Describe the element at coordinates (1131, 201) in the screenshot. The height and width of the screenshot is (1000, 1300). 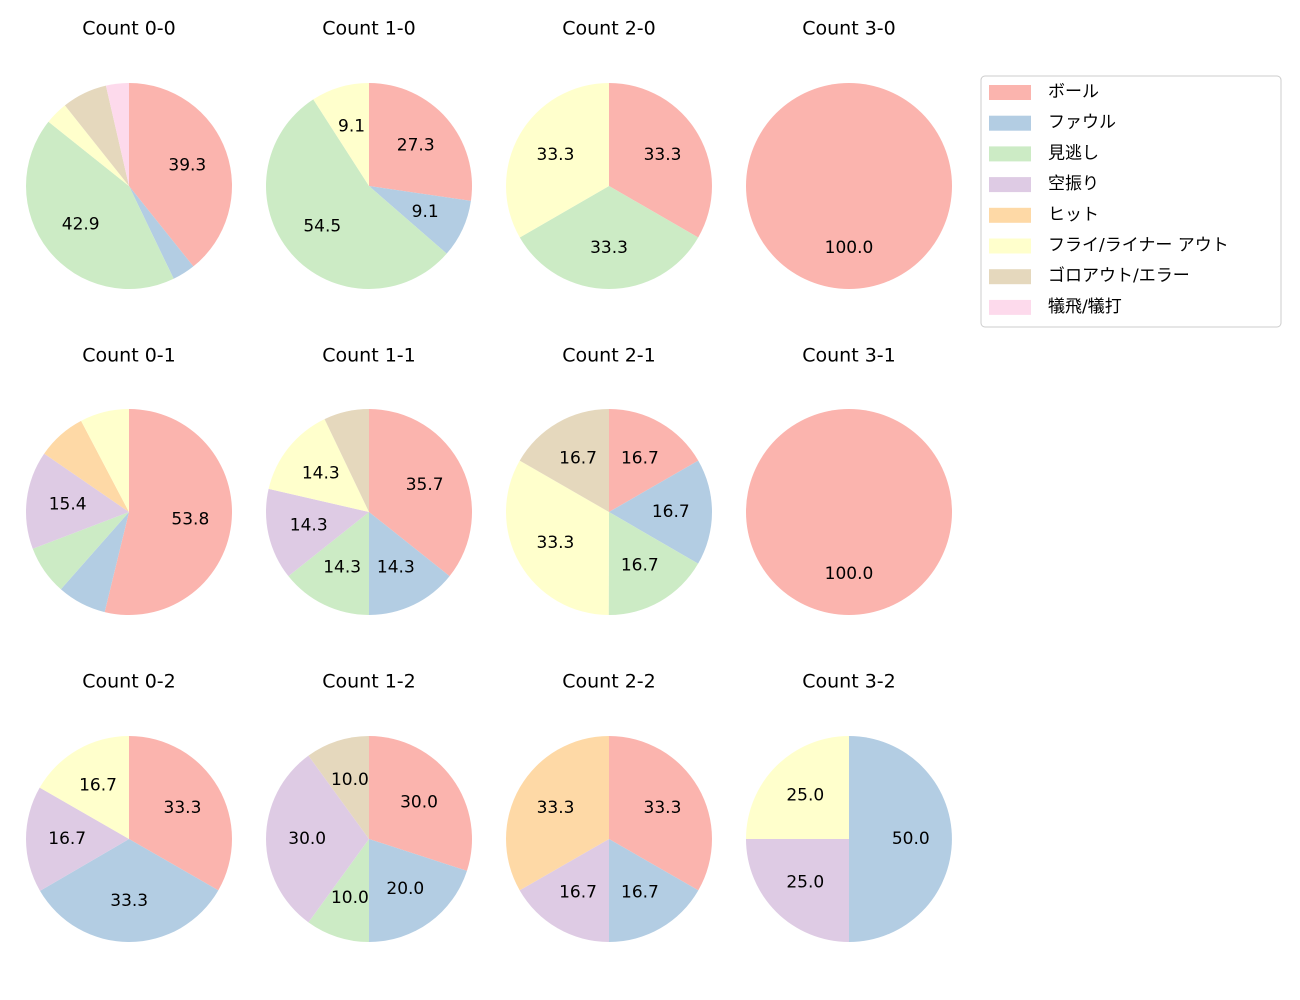
I see `legend-box` at that location.